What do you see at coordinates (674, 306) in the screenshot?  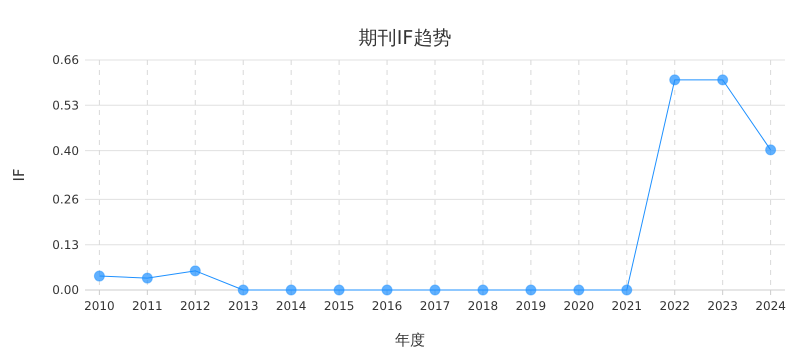 I see `x-tick-label: 2022` at bounding box center [674, 306].